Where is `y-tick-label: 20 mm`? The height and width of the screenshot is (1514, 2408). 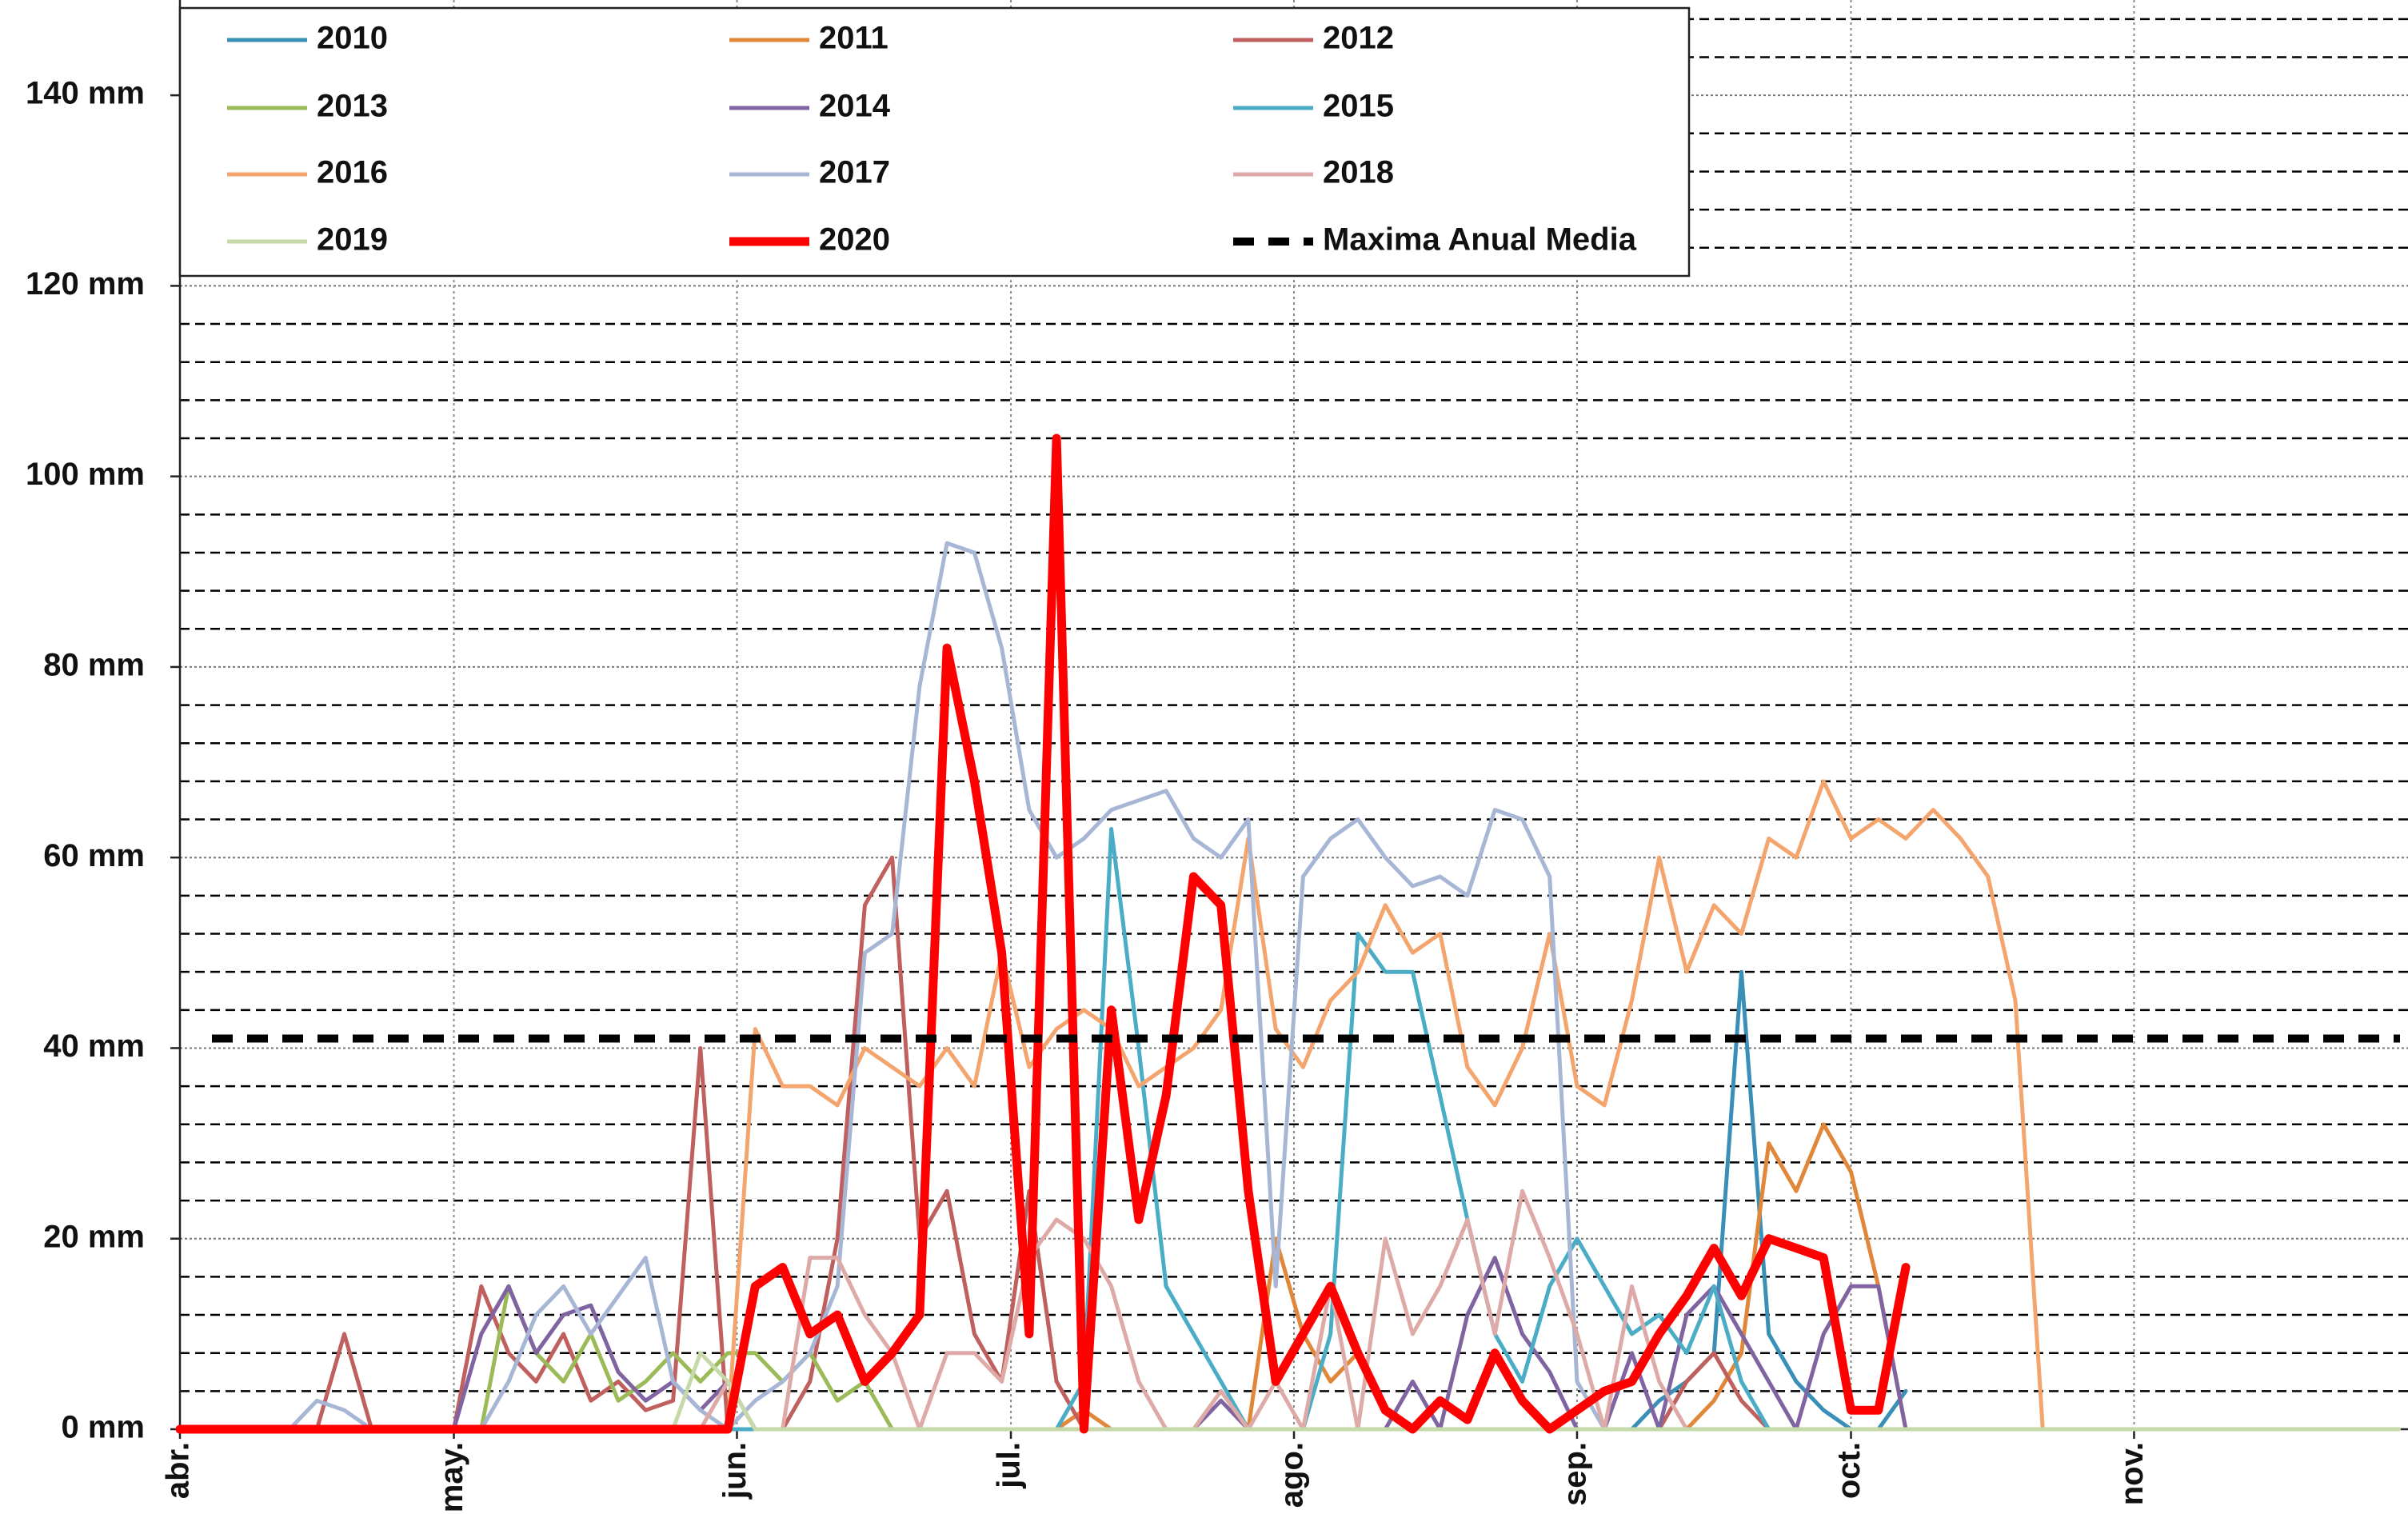 y-tick-label: 20 mm is located at coordinates (94, 1236).